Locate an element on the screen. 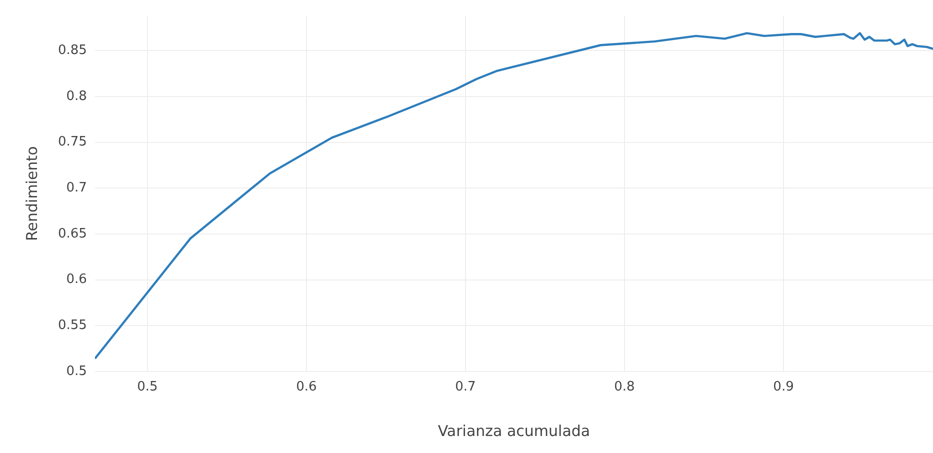  x-axis-title: Varianza acumulada is located at coordinates (514, 431).